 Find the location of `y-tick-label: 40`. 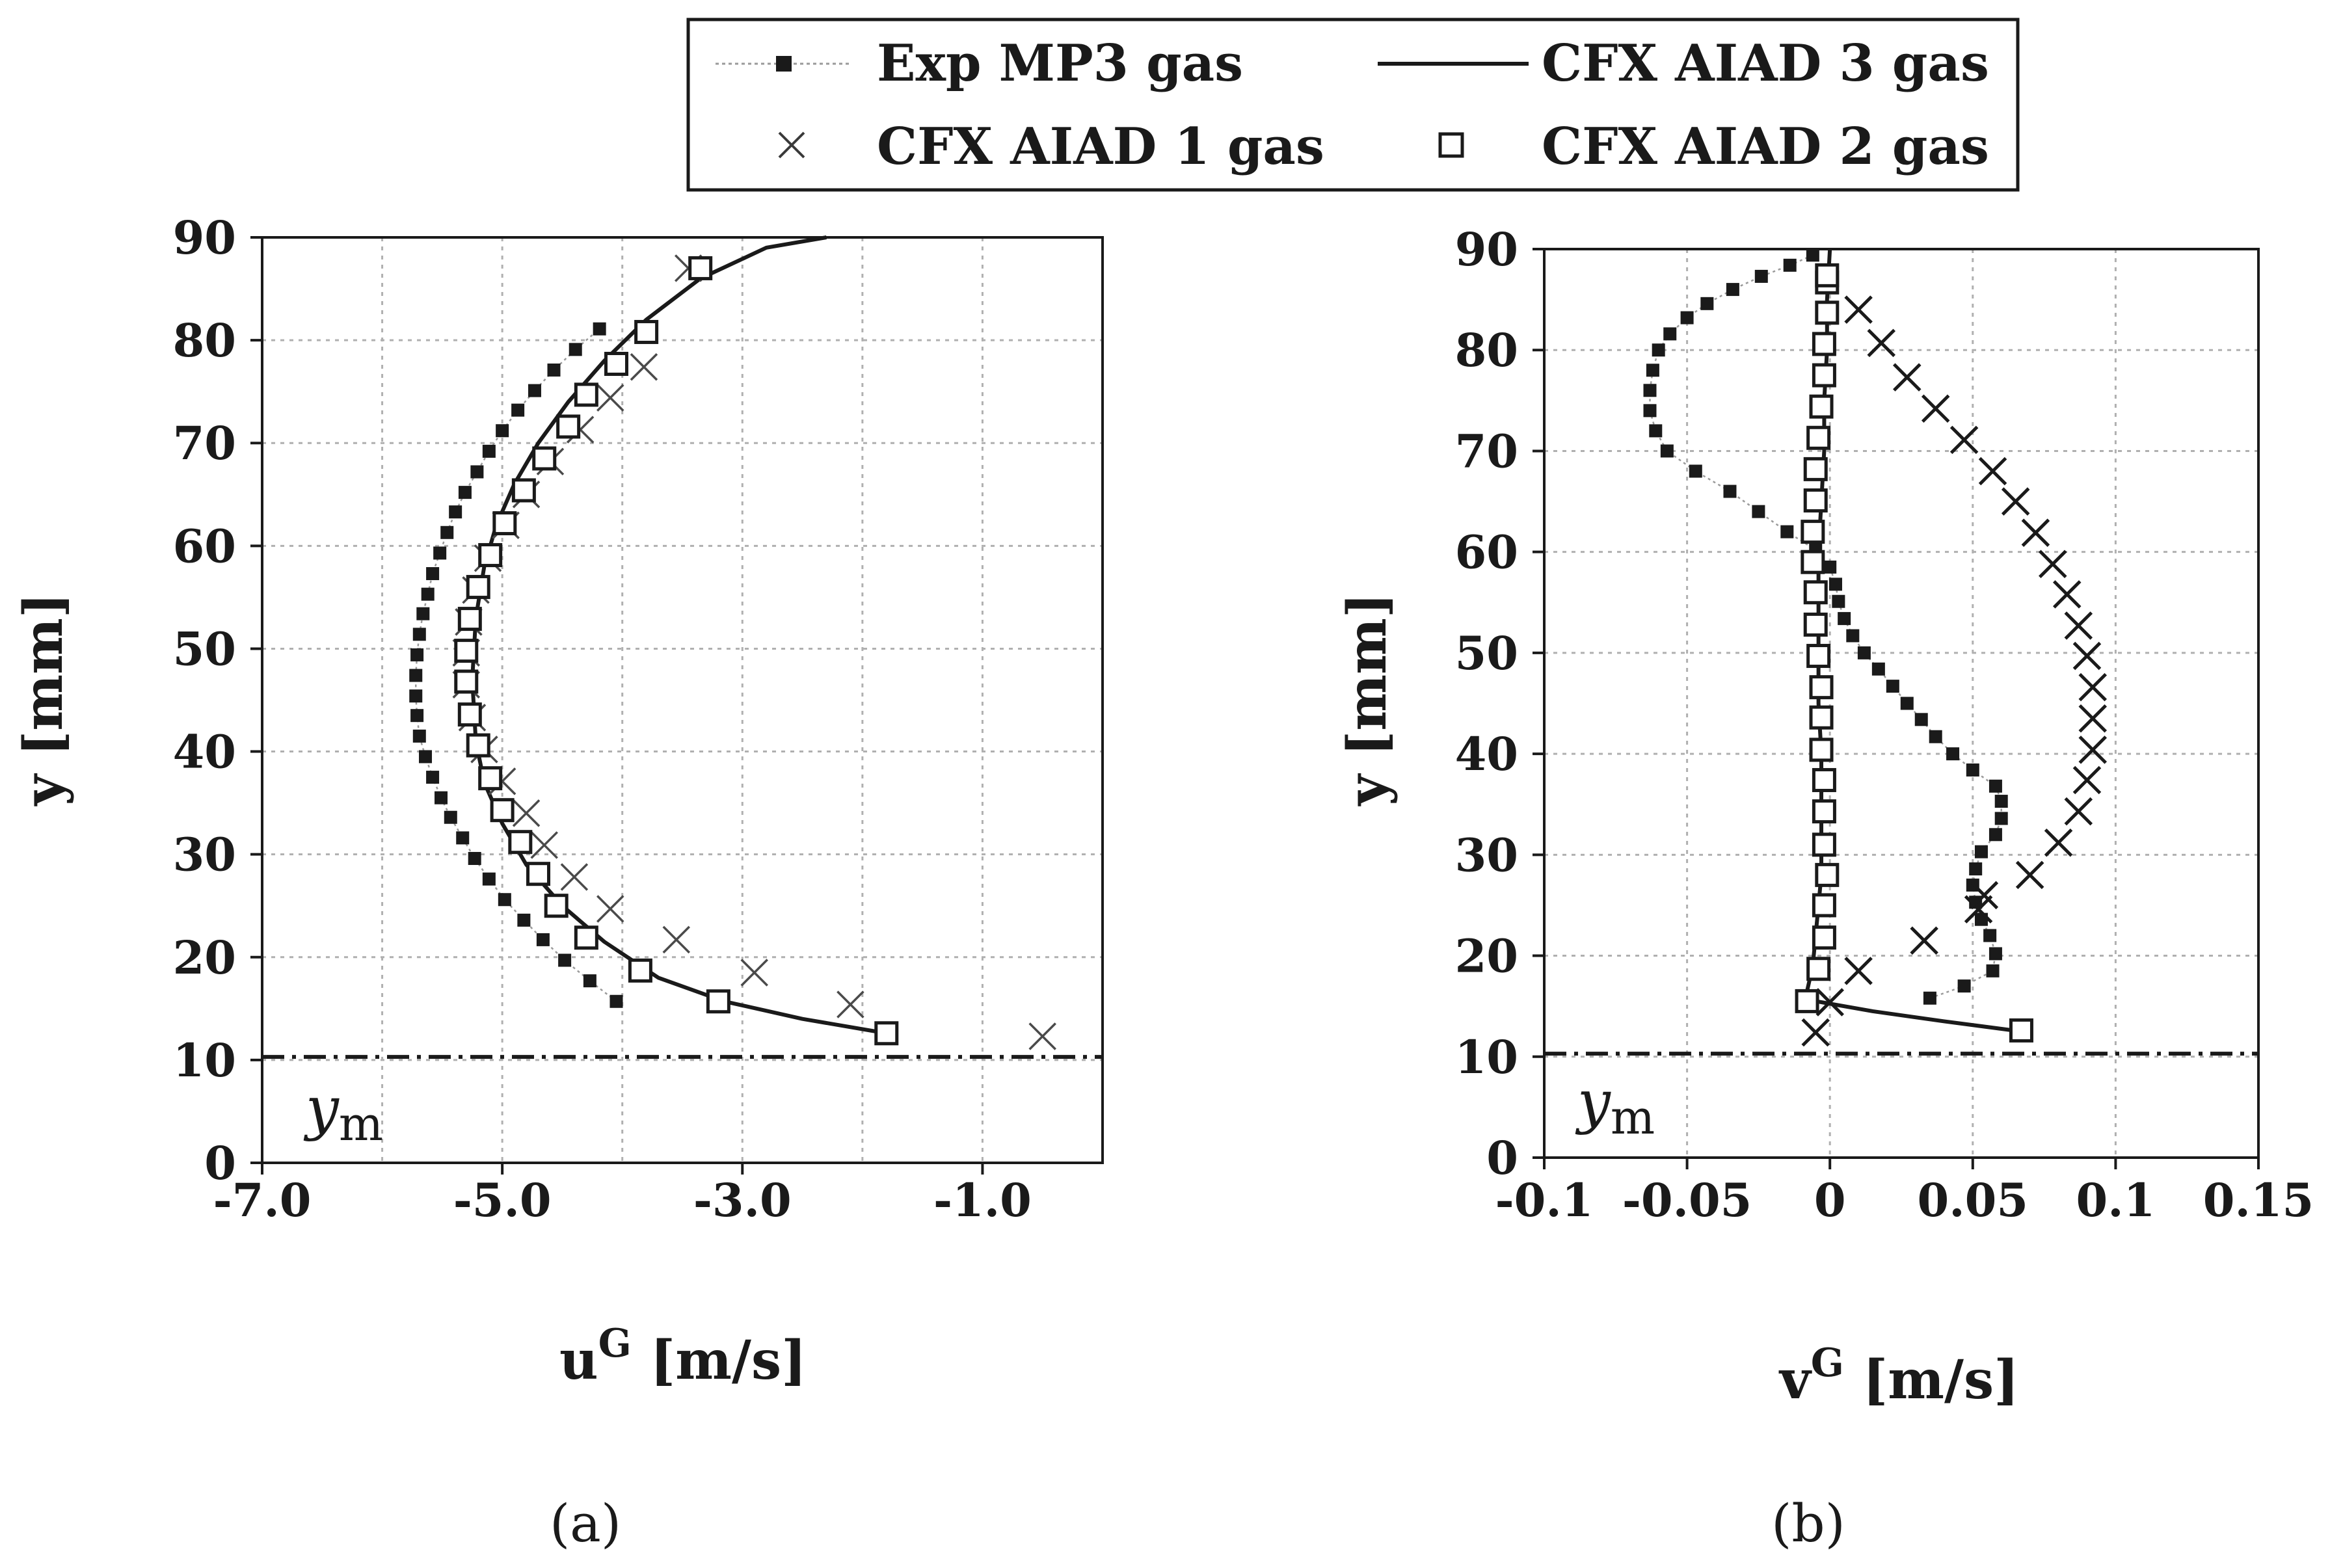

y-tick-label: 40 is located at coordinates (204, 752).